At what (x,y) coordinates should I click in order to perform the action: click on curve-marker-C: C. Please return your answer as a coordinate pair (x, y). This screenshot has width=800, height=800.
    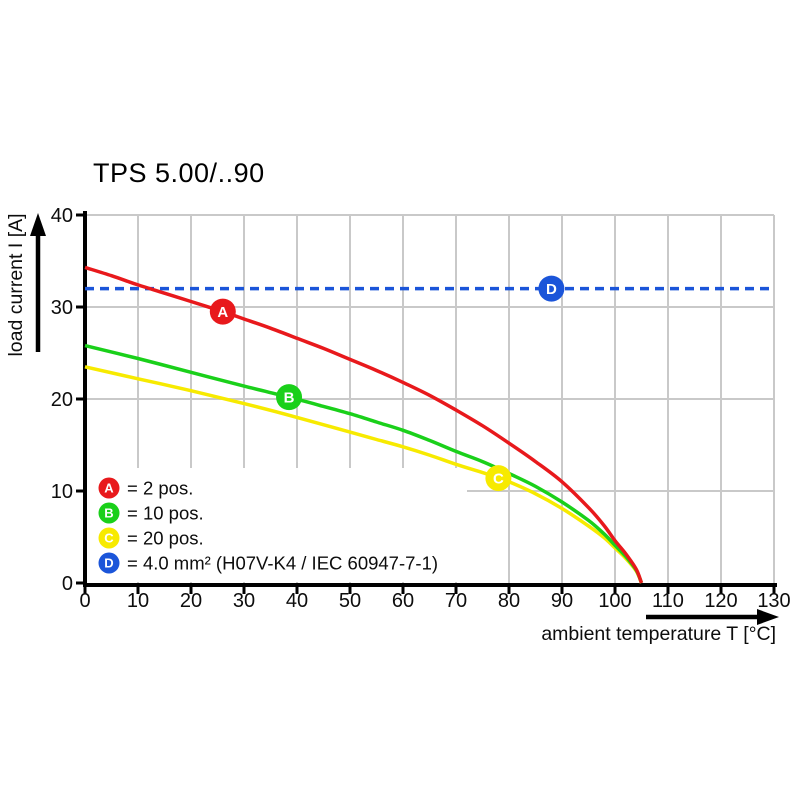
    Looking at the image, I should click on (498, 478).